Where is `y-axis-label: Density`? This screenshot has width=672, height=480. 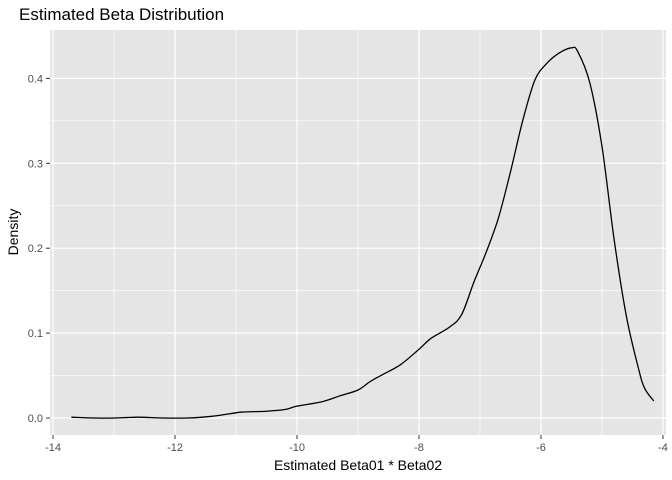
y-axis-label: Density is located at coordinates (13, 232).